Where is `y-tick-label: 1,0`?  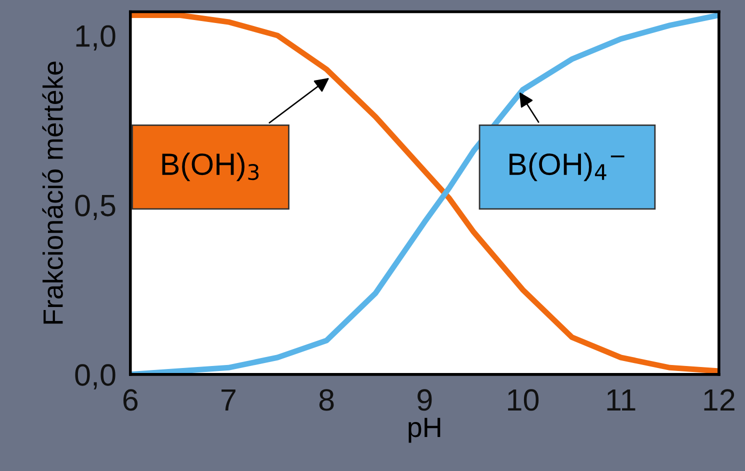
y-tick-label: 1,0 is located at coordinates (96, 37).